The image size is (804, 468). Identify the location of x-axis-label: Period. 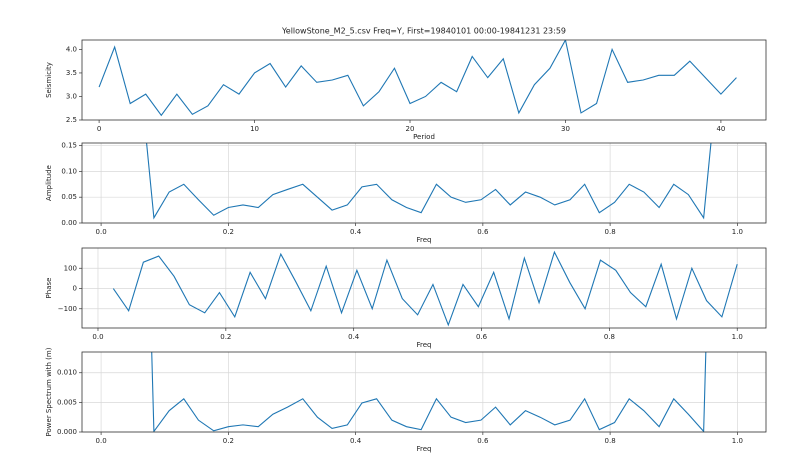
(424, 137).